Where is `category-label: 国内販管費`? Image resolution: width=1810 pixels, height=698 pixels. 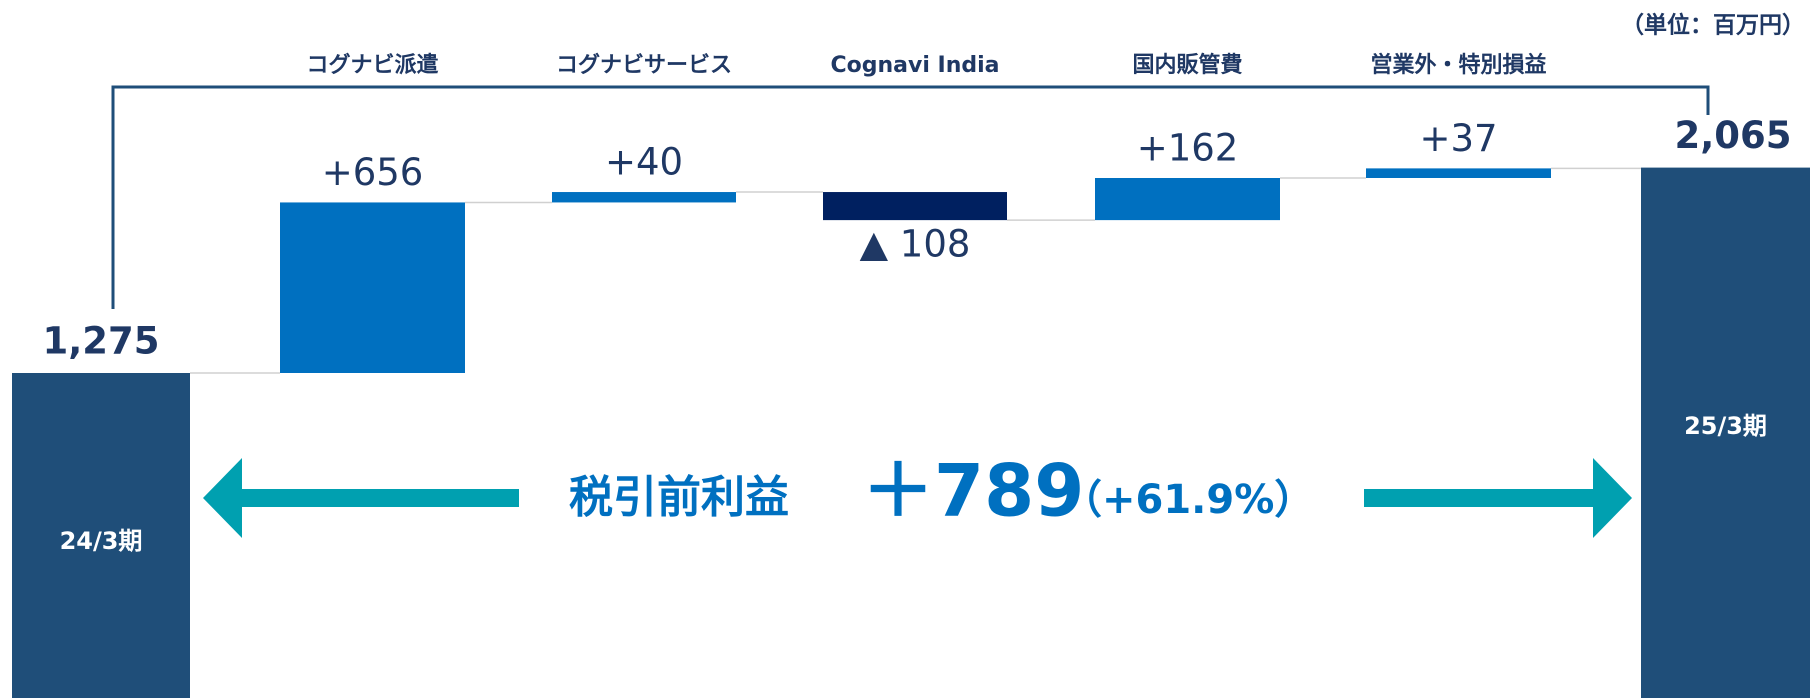
category-label: 国内販管費 is located at coordinates (1187, 65).